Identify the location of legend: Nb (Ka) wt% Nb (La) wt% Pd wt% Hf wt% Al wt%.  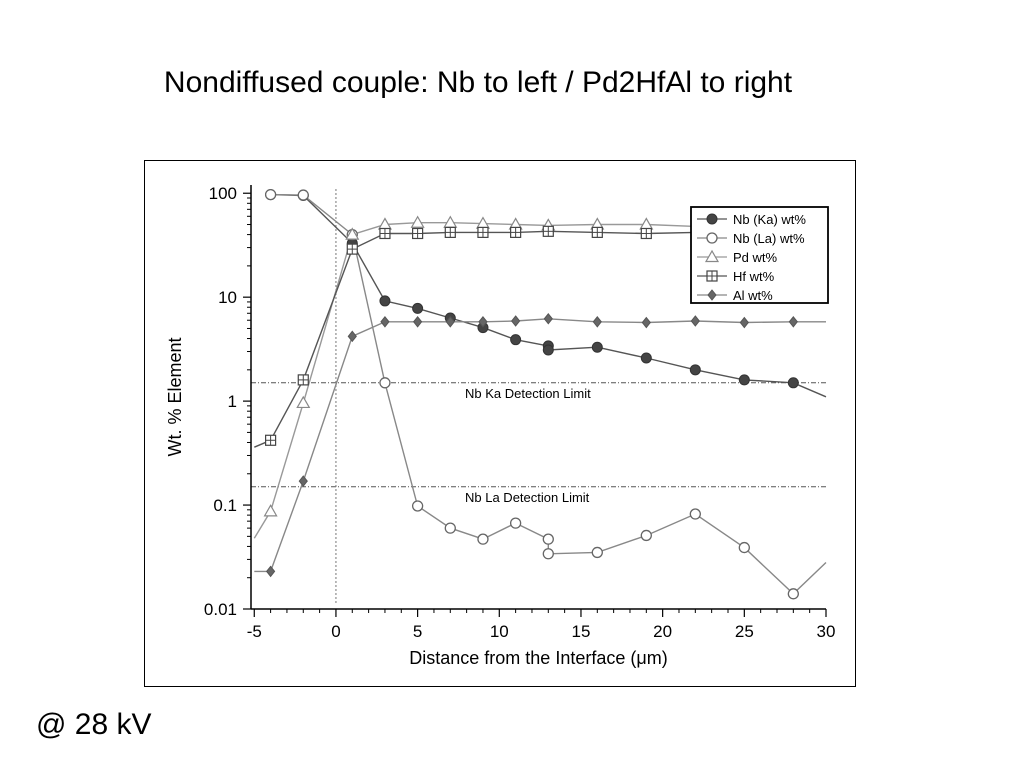
(759, 255).